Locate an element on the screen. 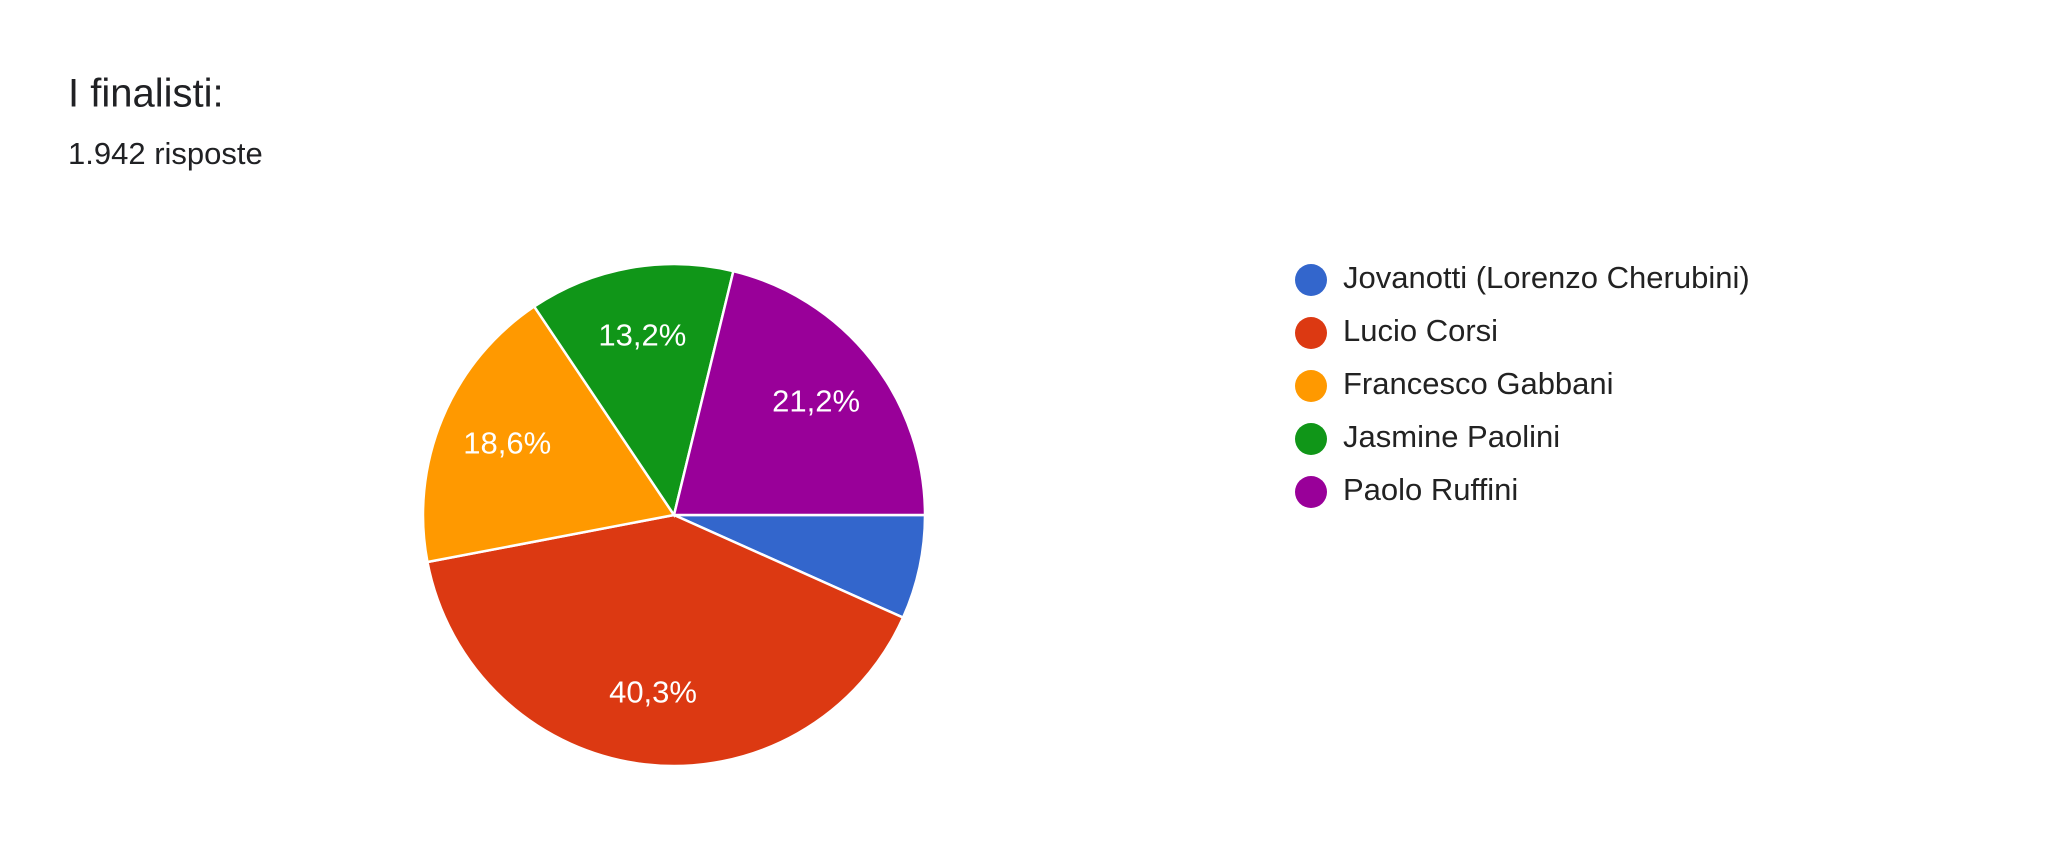 This screenshot has width=2048, height=867. legend-label: Jasmine Paolini is located at coordinates (1451, 436).